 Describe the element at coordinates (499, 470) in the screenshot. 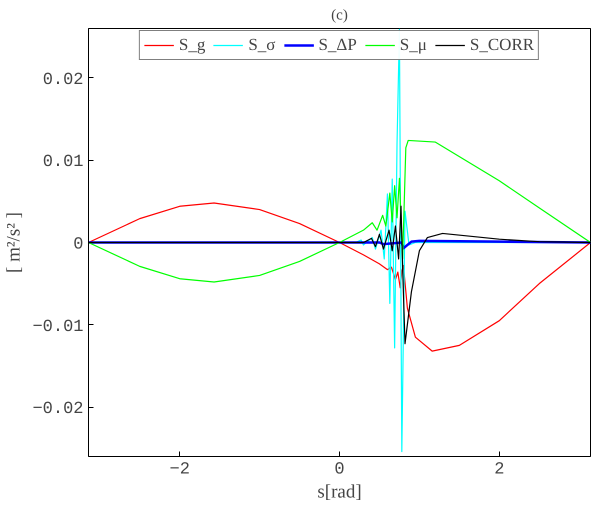

I see `x-tick-label: 2` at that location.